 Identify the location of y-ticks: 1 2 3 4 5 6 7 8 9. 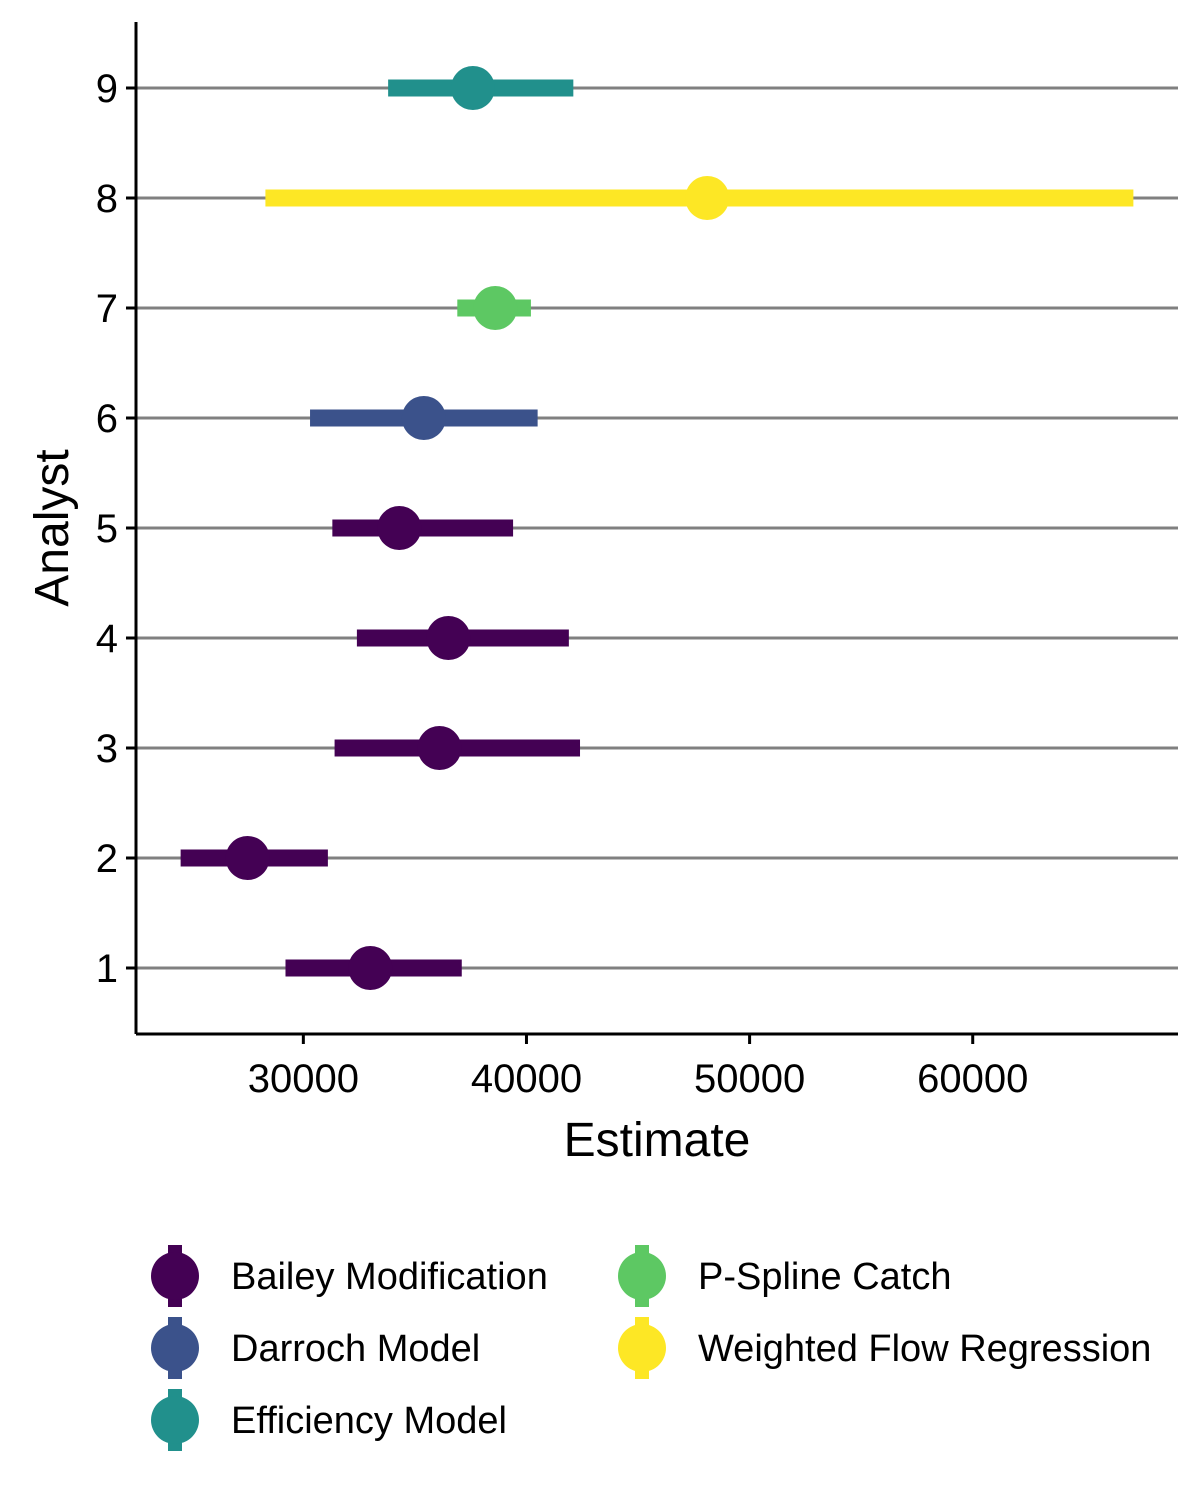
(116, 529).